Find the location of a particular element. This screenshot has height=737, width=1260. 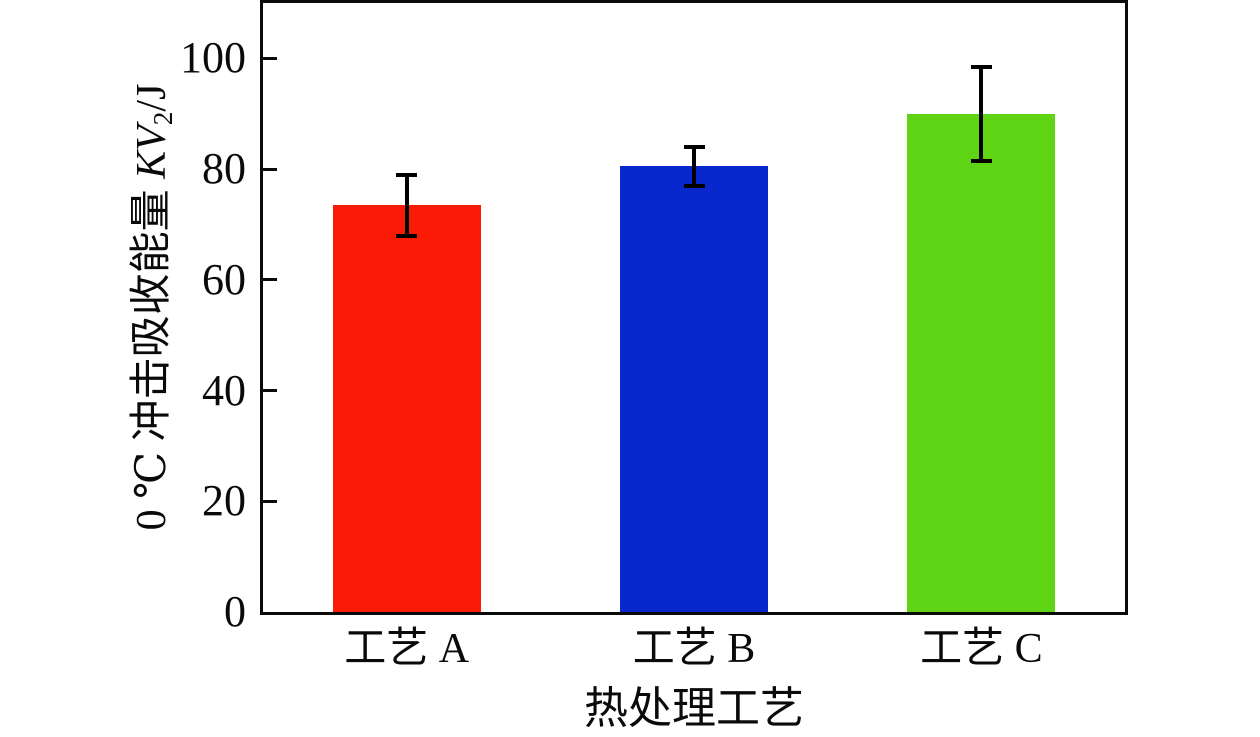

y-axis-tick-label: 40 is located at coordinates (224, 390).